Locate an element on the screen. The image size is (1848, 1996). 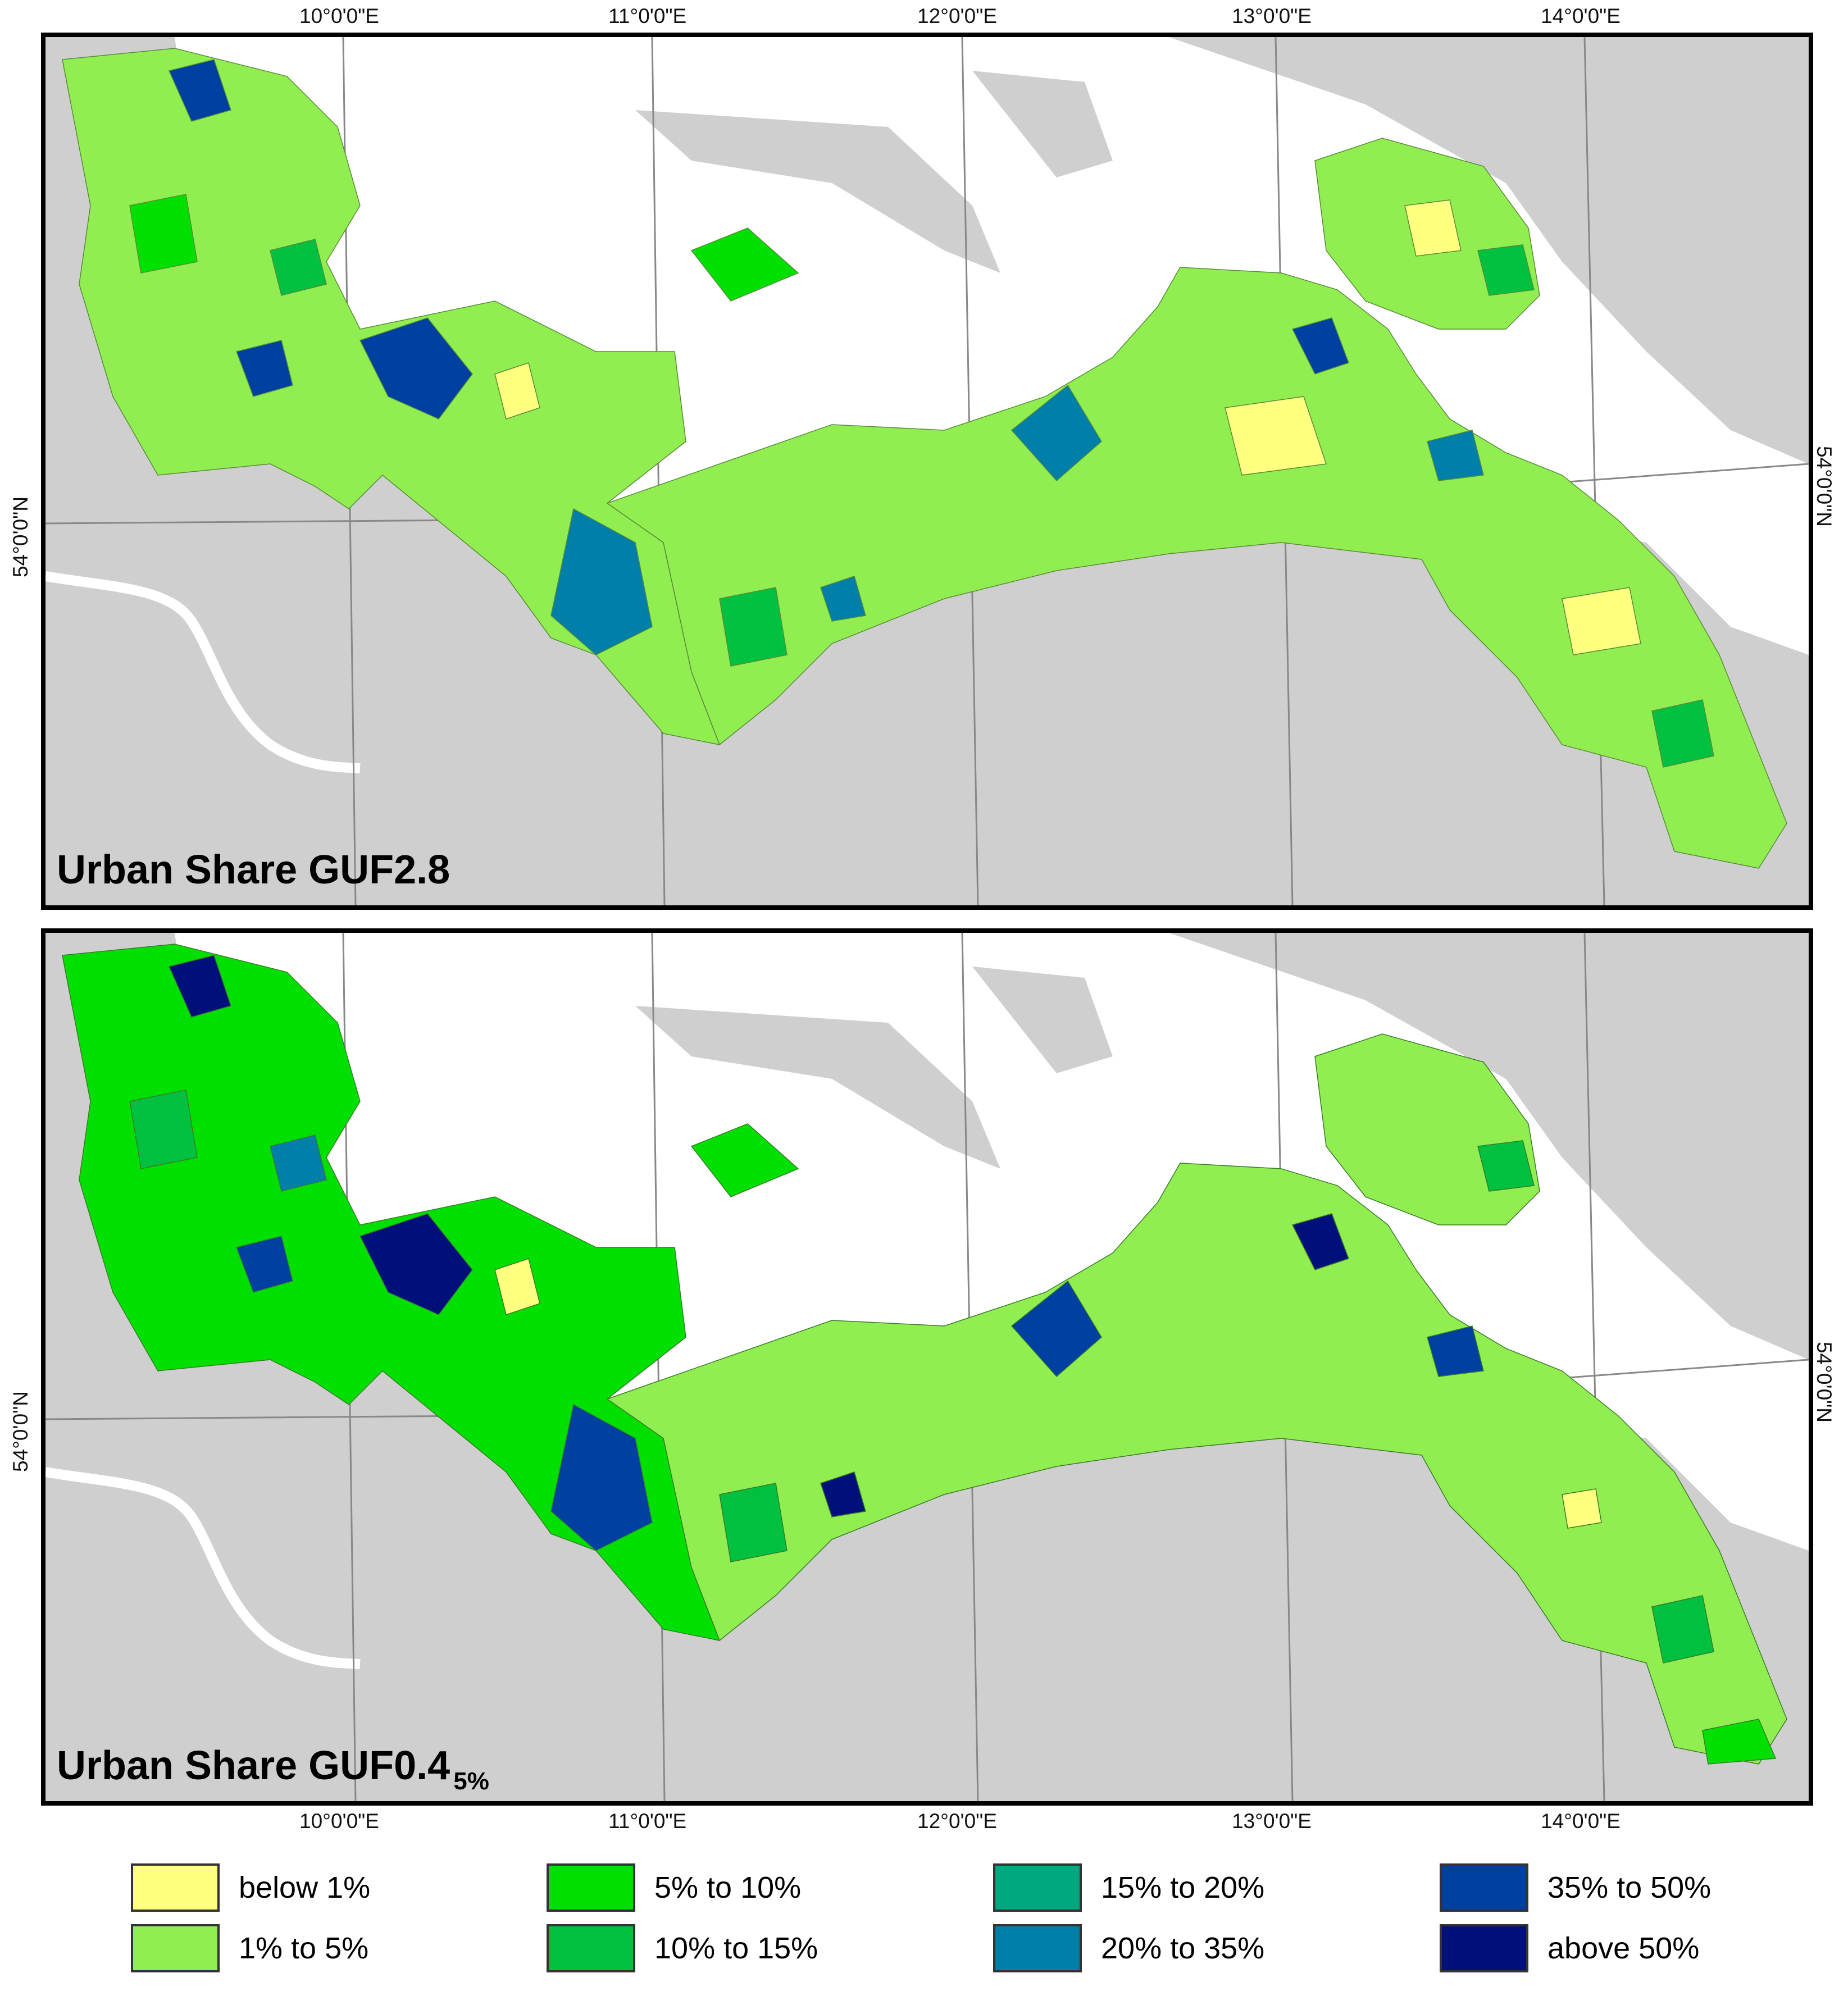
legend-label: 35% to 50% is located at coordinates (1630, 1887).